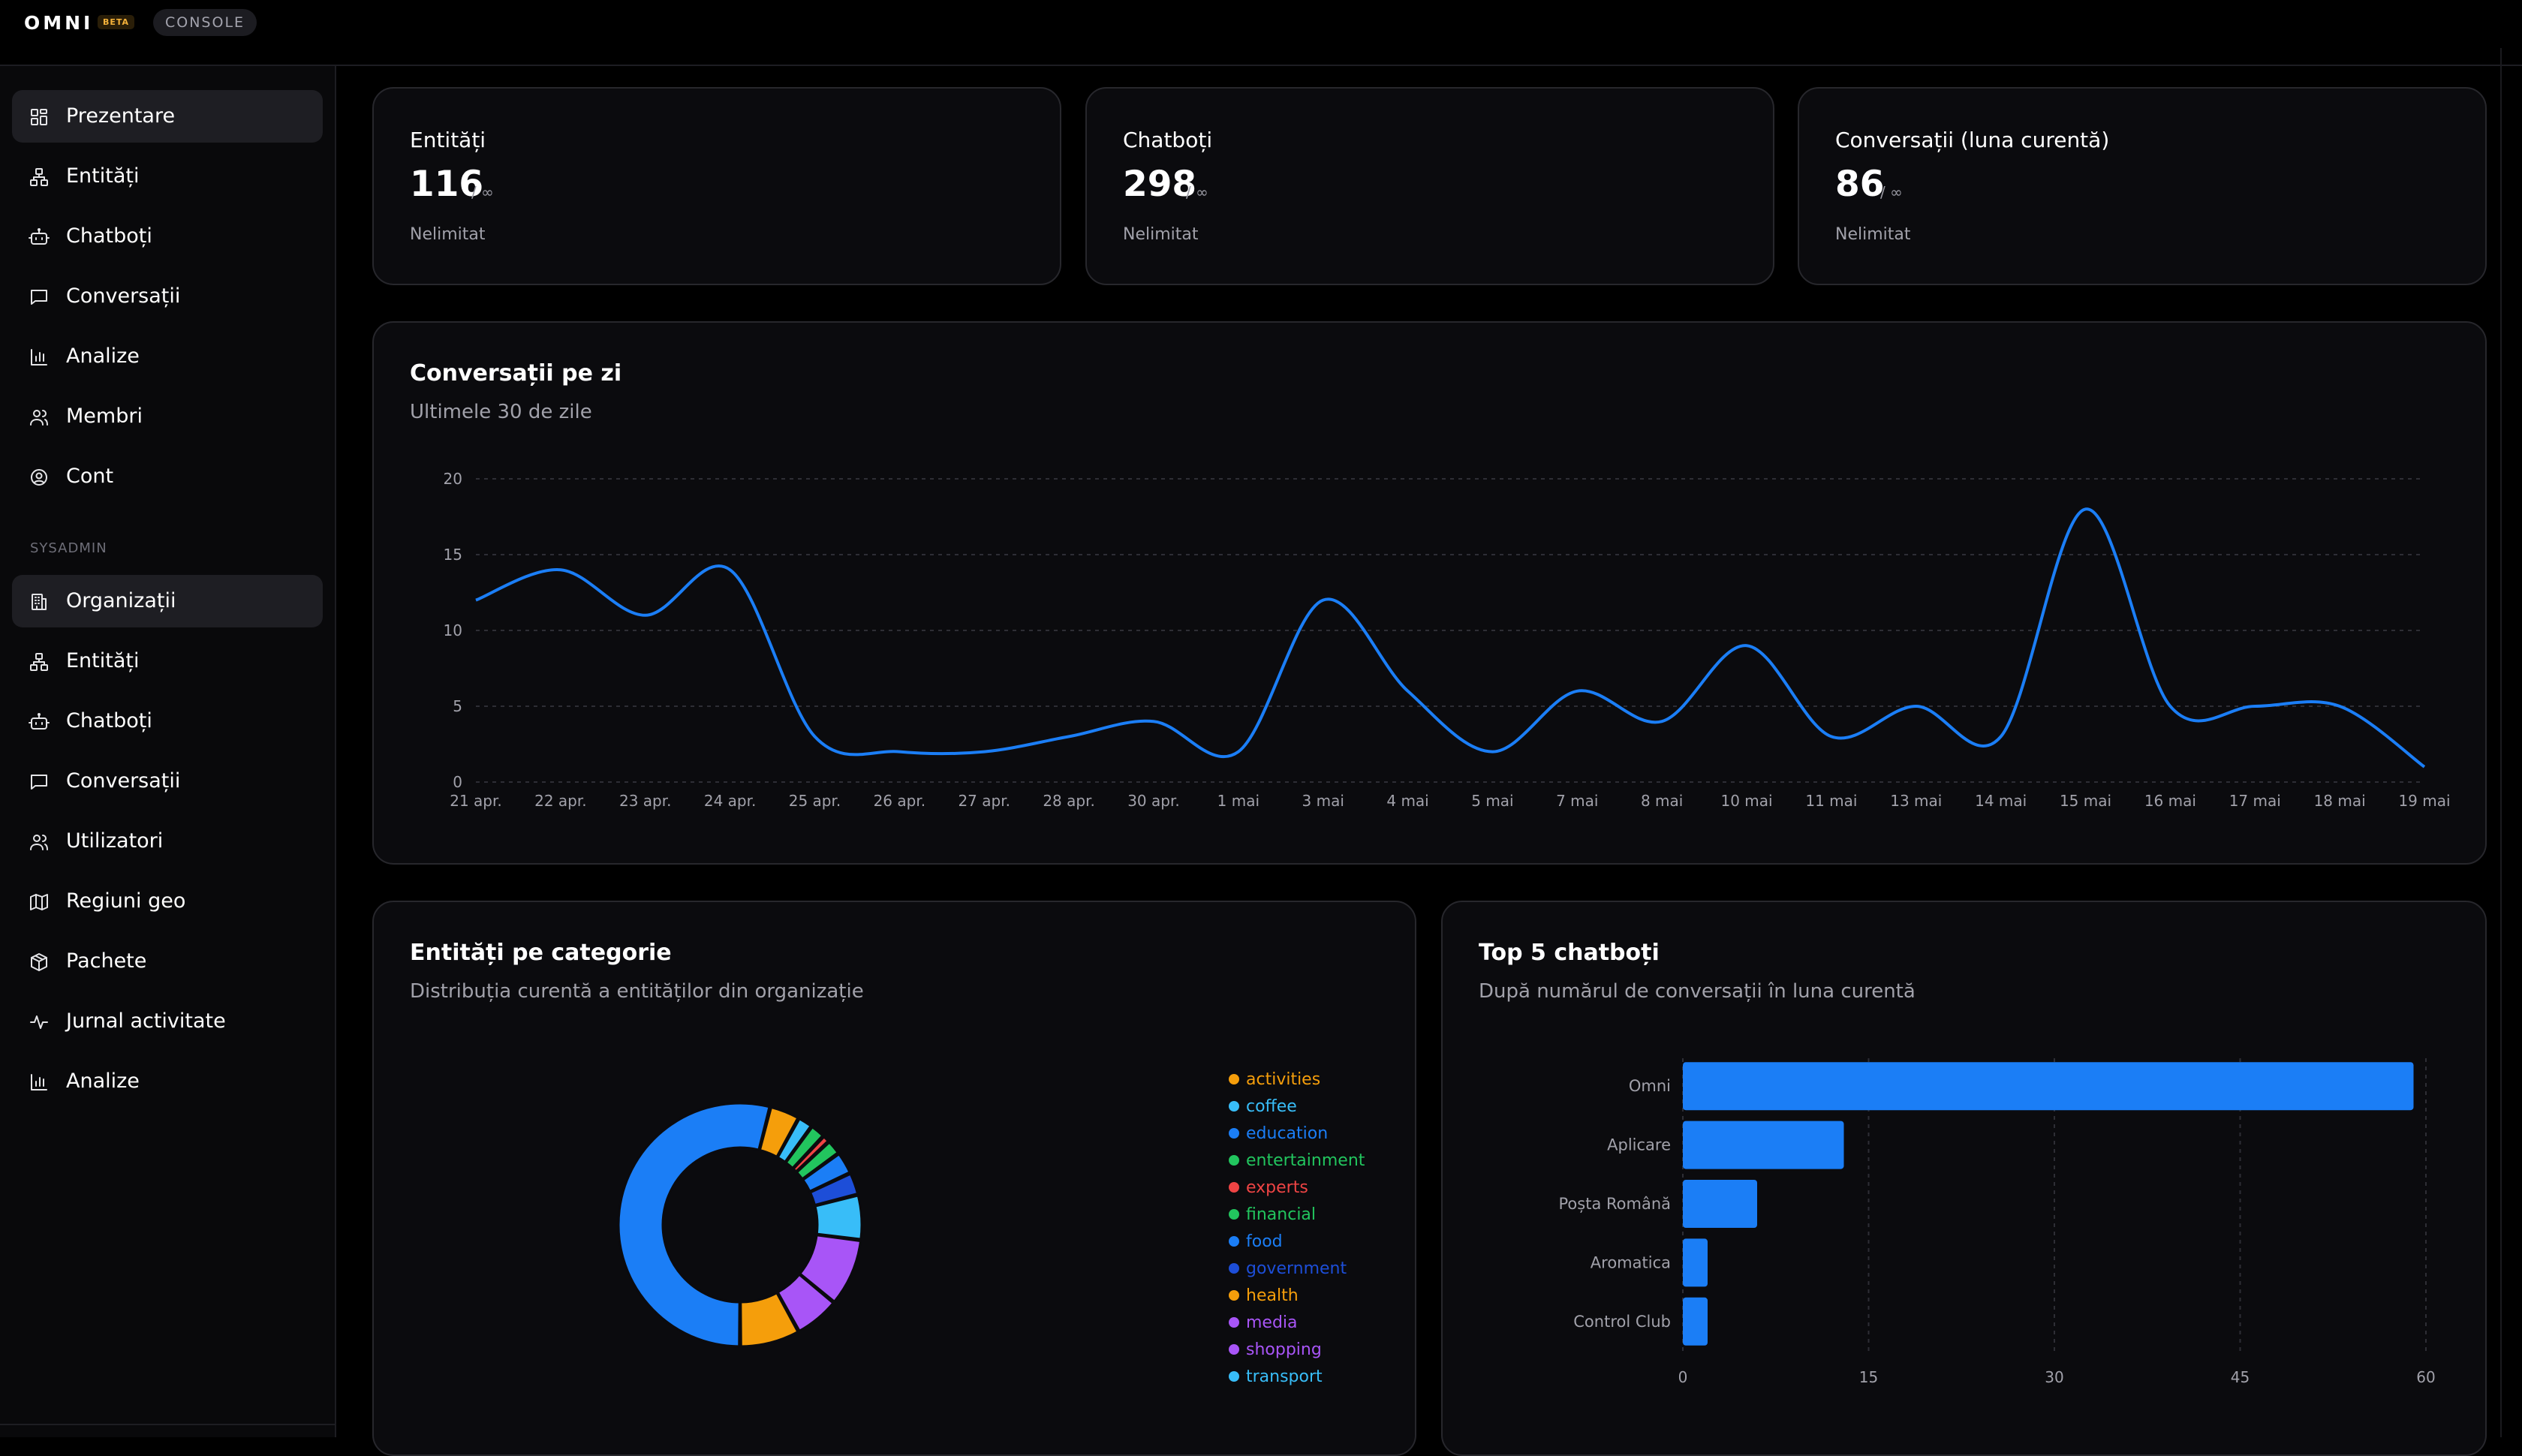 This screenshot has width=2522, height=1456. Describe the element at coordinates (1662, 801) in the screenshot. I see `x-tick-label: 8 mai` at that location.